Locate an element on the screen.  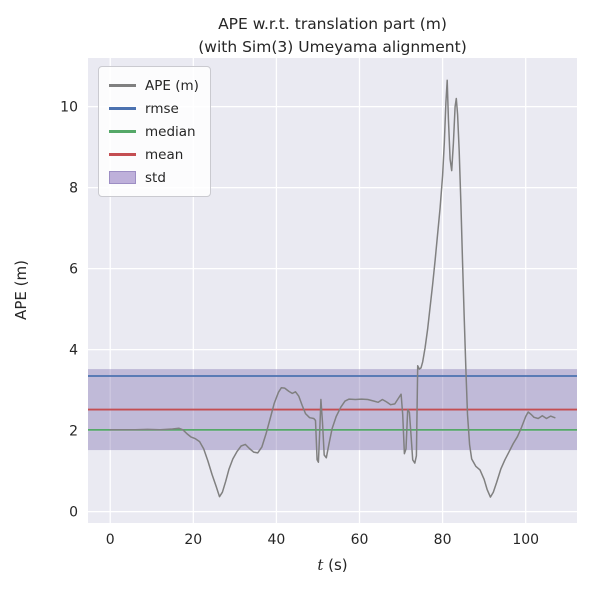
legend-swatch-ape is located at coordinates (122, 85).